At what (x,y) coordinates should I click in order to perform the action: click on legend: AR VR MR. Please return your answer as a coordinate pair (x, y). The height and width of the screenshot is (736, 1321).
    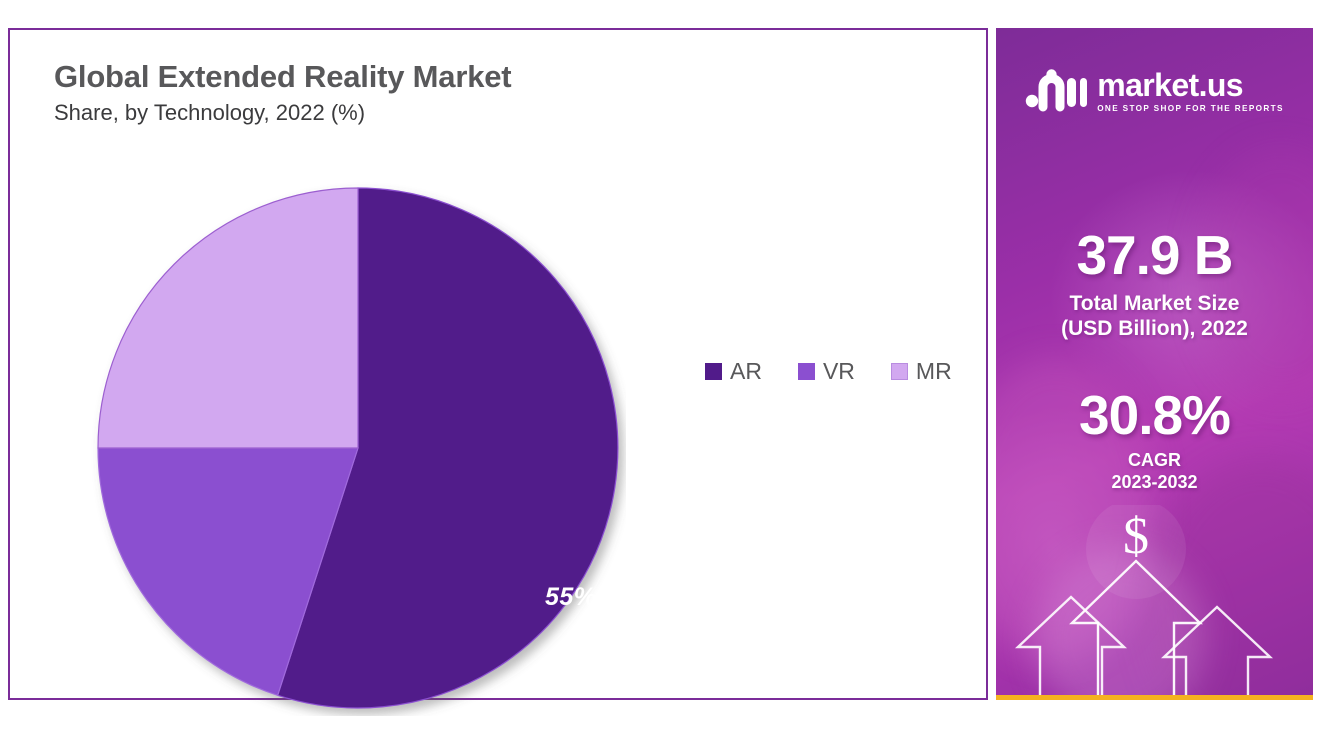
    Looking at the image, I should click on (828, 371).